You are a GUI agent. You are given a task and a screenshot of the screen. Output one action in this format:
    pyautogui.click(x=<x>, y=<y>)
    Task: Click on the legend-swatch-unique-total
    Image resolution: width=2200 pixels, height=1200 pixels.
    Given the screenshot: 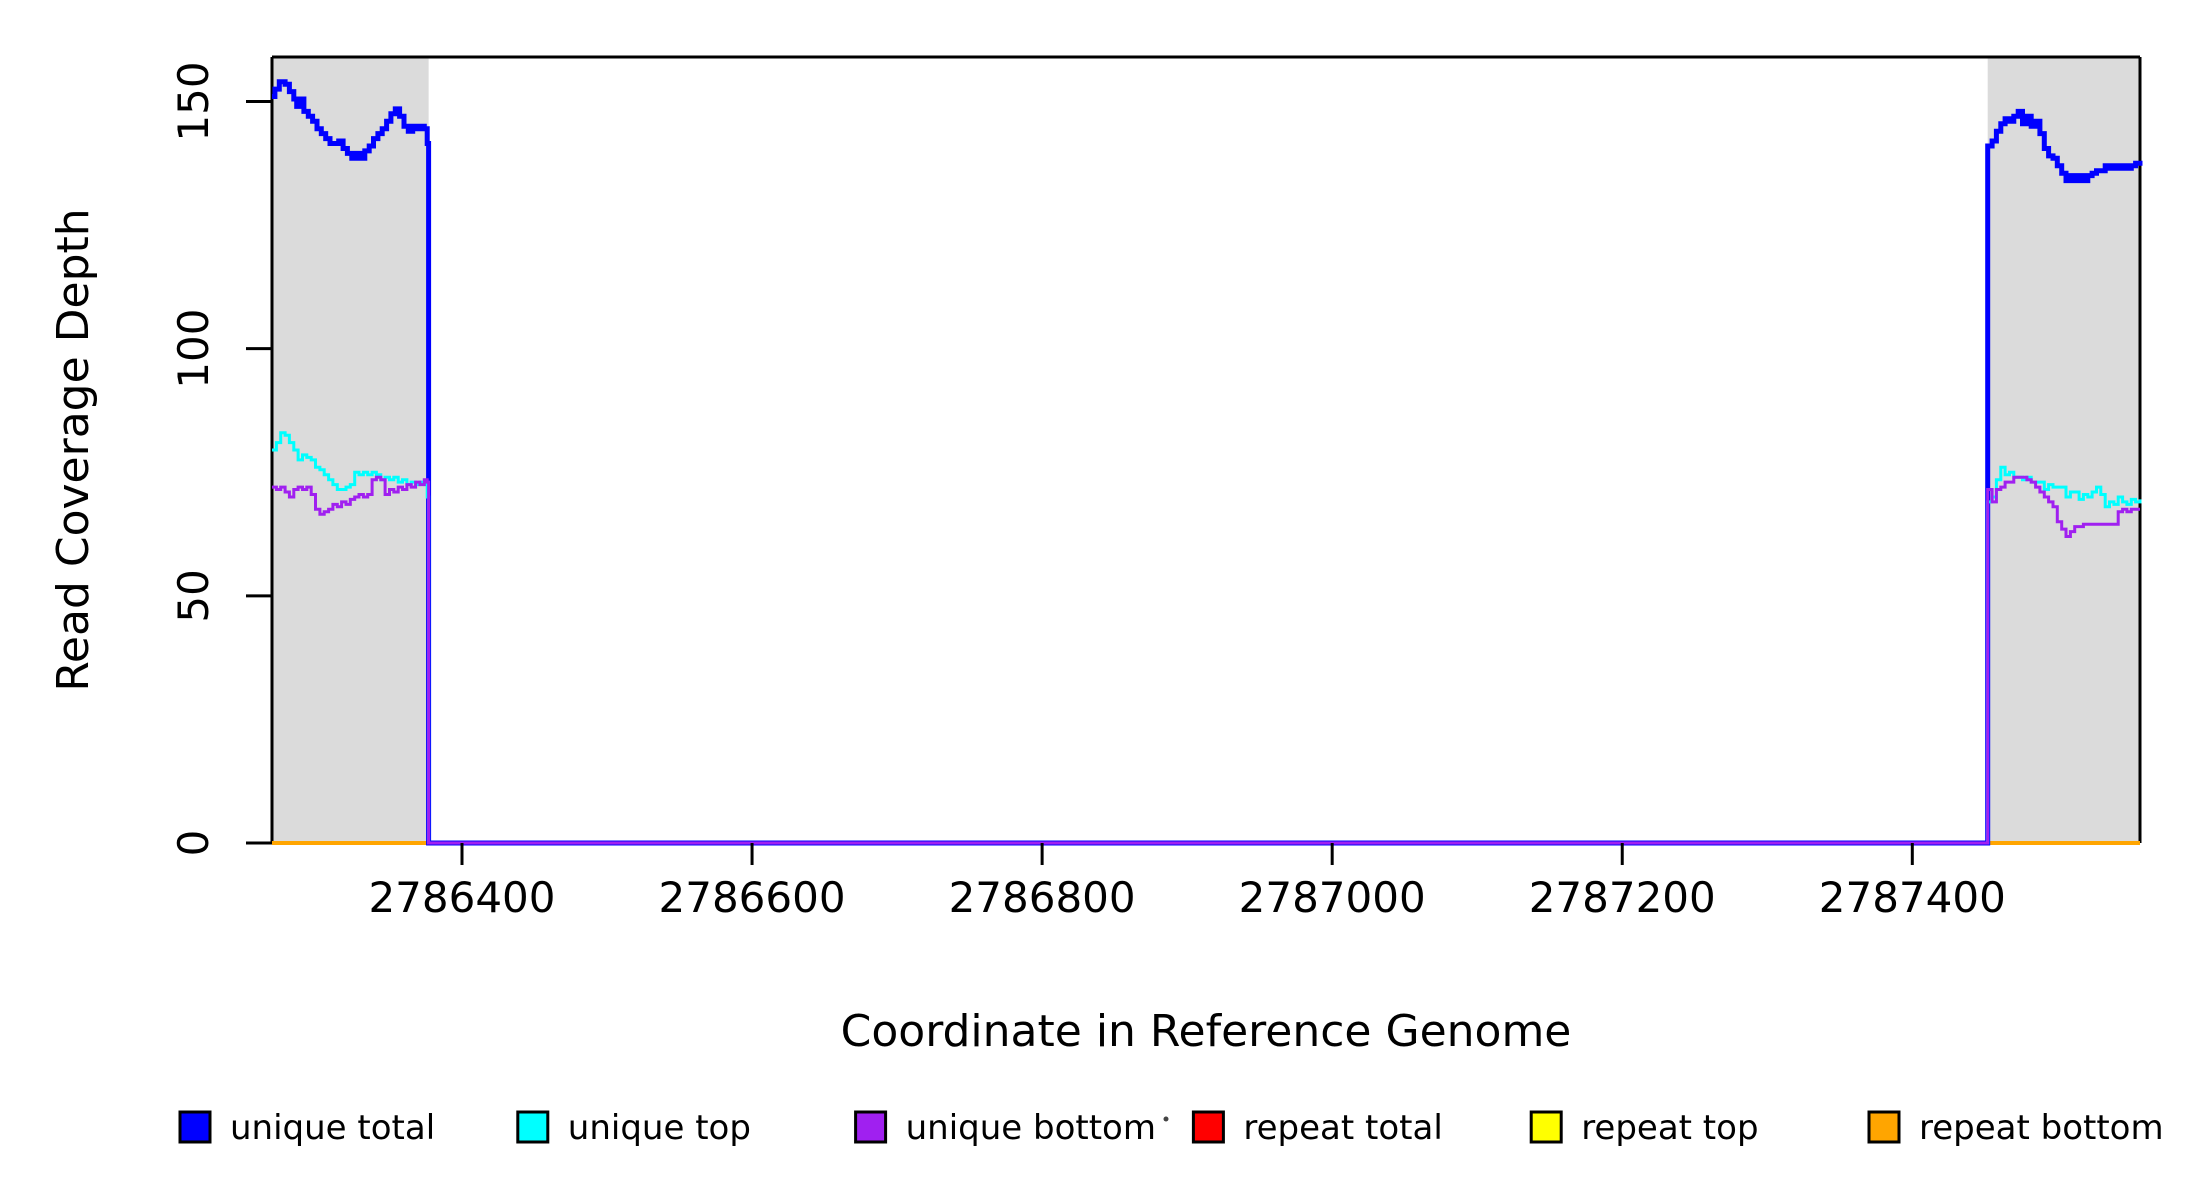 What is the action you would take?
    pyautogui.click(x=195, y=1127)
    